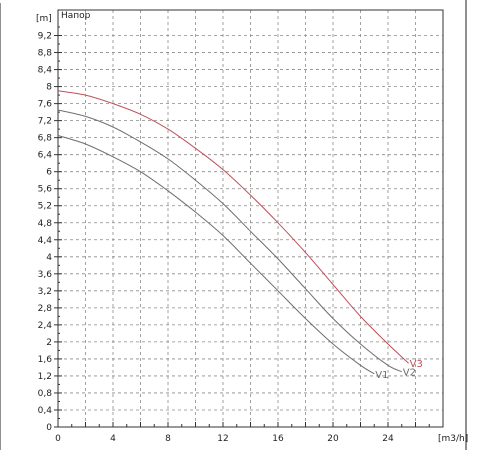 This screenshot has width=500, height=450. I want to click on y-tick-label: 2, so click(49, 343).